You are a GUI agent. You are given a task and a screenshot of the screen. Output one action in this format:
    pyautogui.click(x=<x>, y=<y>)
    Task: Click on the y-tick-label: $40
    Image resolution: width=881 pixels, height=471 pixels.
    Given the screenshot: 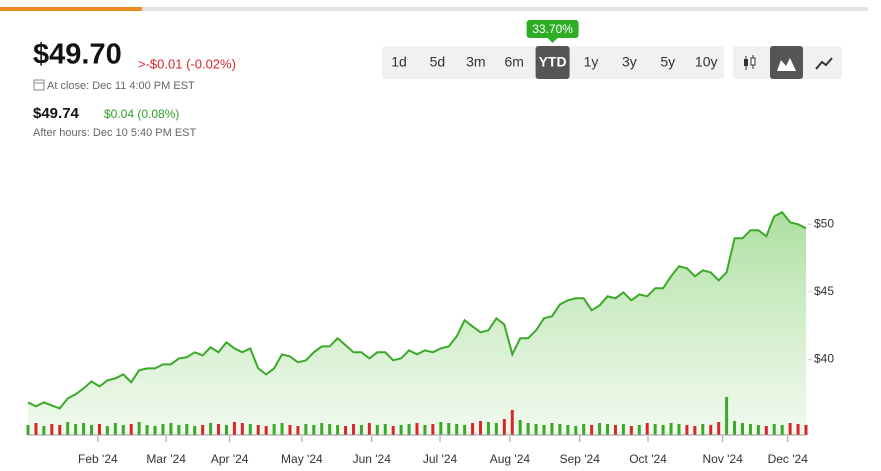 What is the action you would take?
    pyautogui.click(x=824, y=359)
    